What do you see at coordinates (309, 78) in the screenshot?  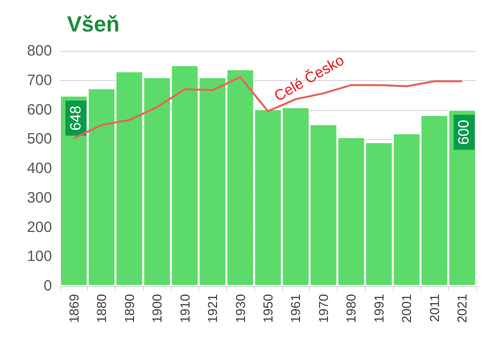 I see `text: Celé Česko` at bounding box center [309, 78].